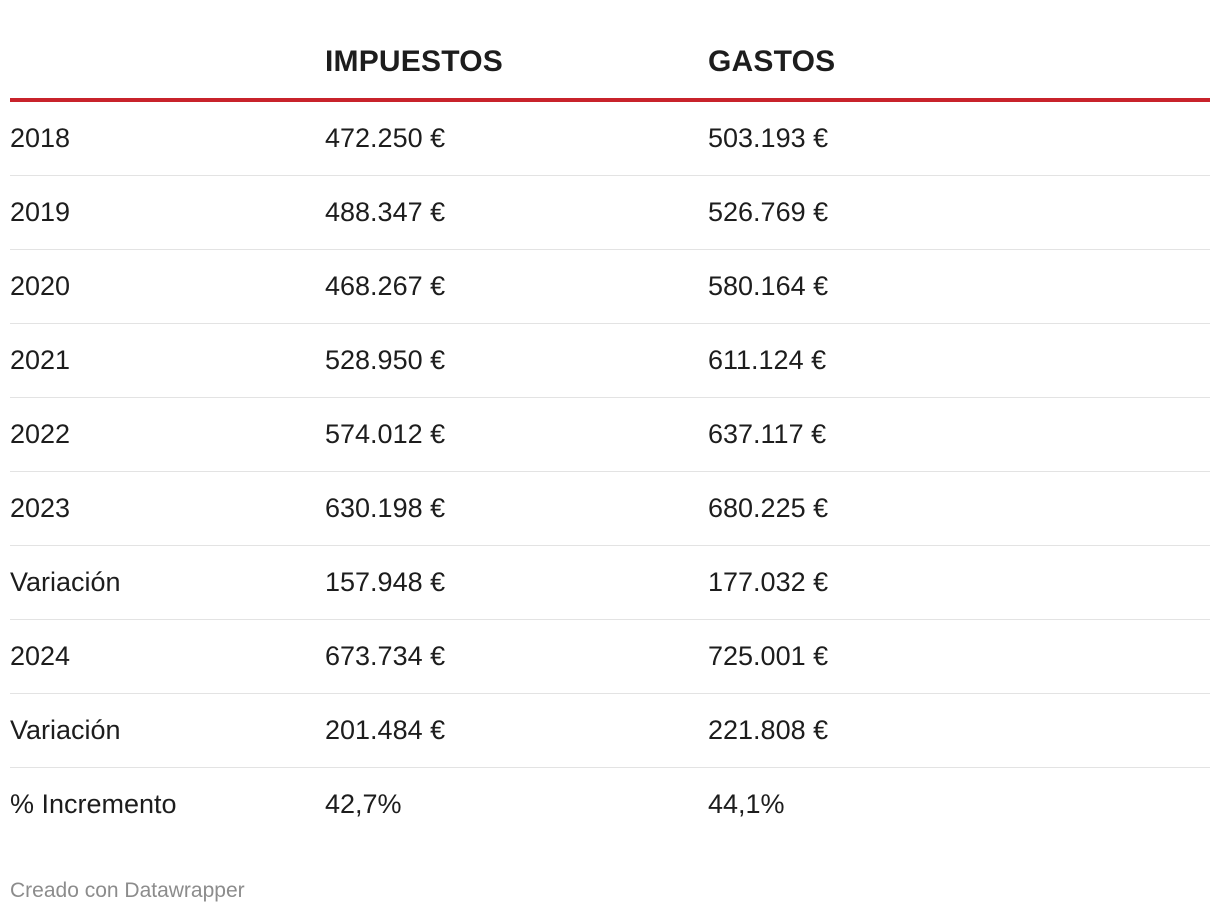  Describe the element at coordinates (516, 434) in the screenshot. I see `impuestos-value: 574.012 €` at that location.